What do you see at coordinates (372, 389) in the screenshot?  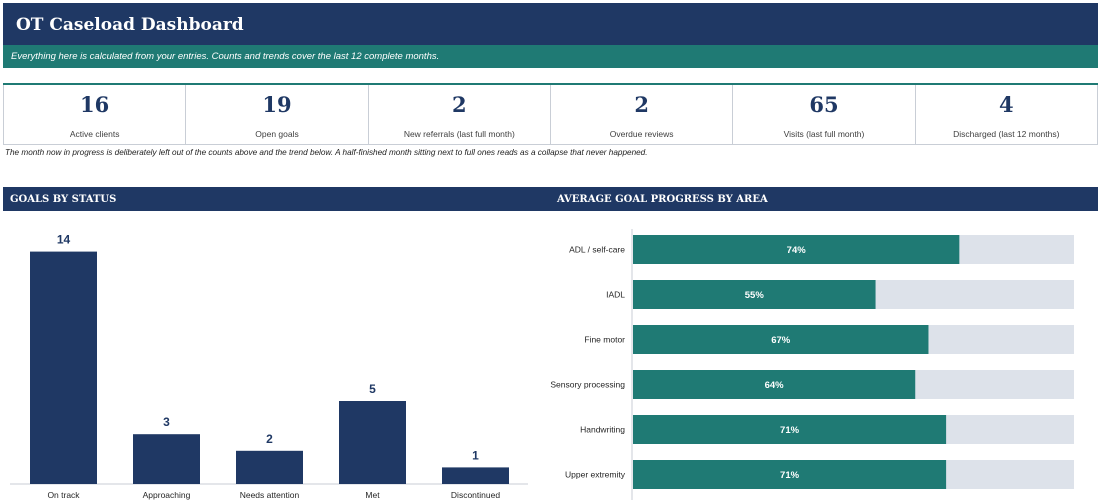 I see `bar-value-label: 5` at bounding box center [372, 389].